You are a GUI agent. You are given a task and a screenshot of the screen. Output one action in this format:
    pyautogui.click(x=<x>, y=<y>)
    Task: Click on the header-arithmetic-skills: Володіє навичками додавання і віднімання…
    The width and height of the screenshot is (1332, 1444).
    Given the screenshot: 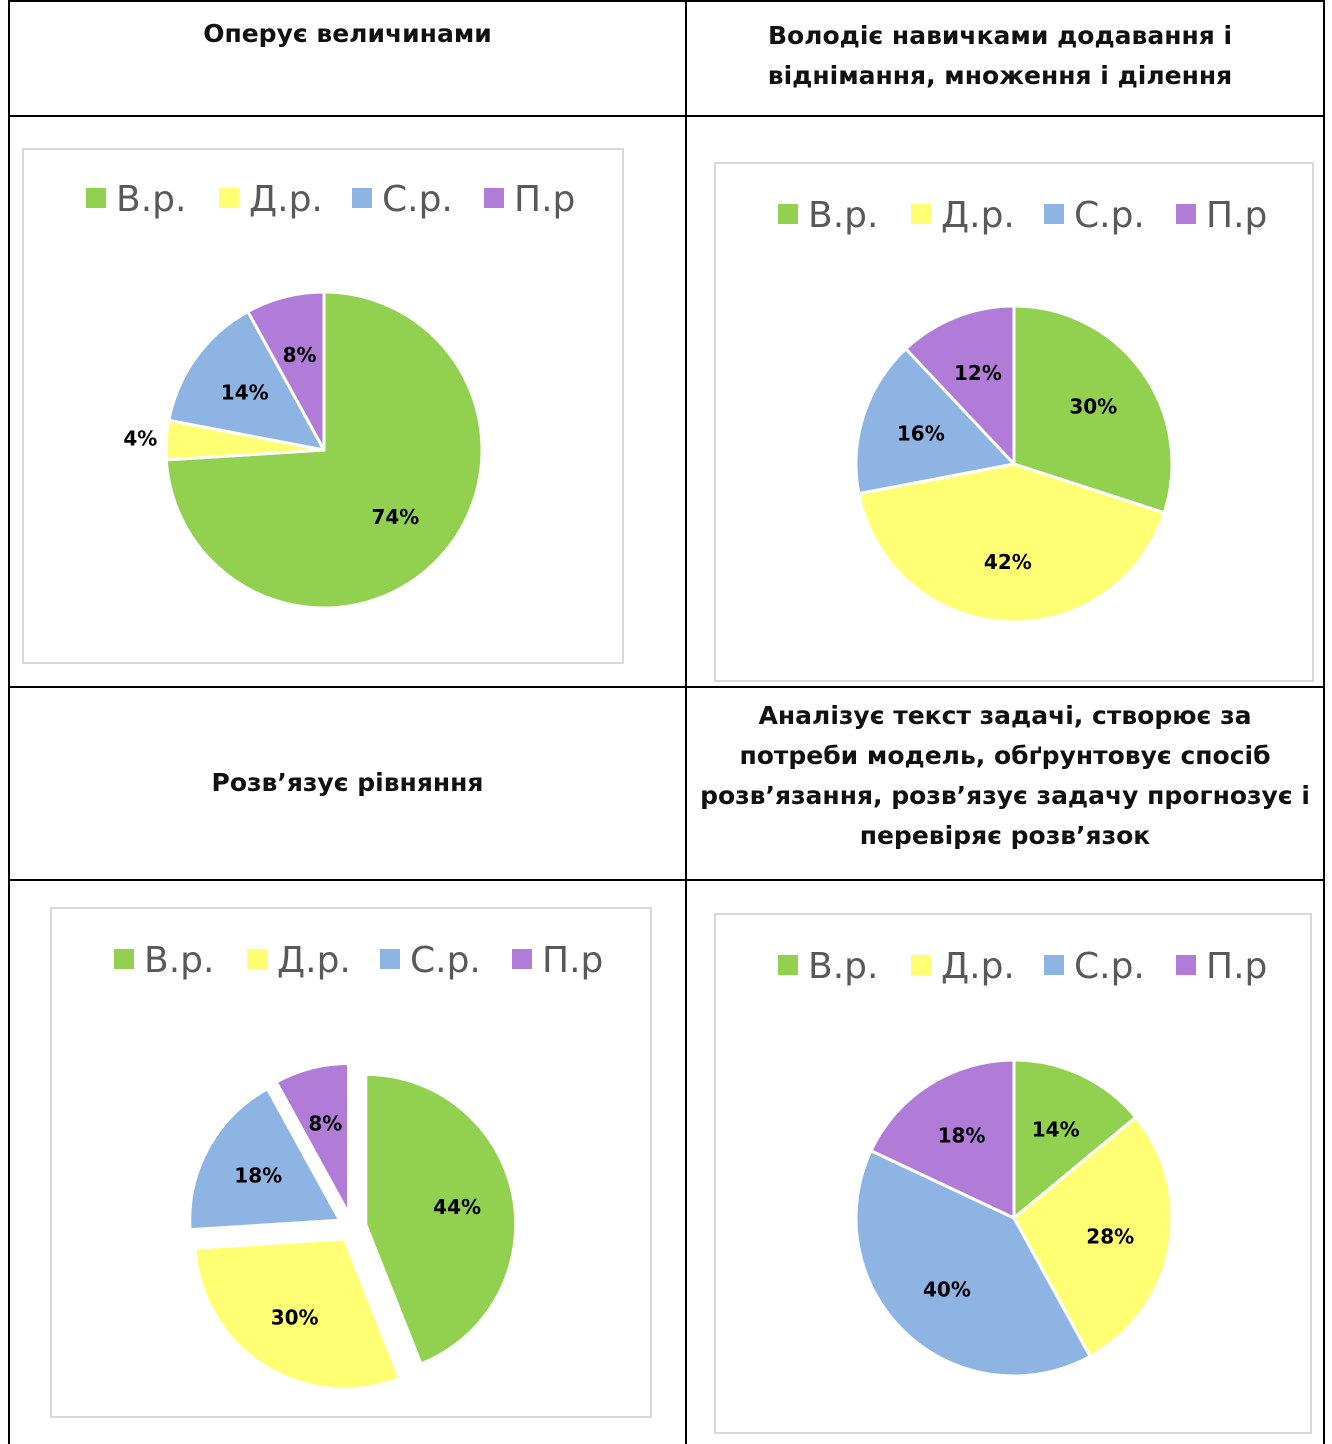 What is the action you would take?
    pyautogui.click(x=1000, y=56)
    